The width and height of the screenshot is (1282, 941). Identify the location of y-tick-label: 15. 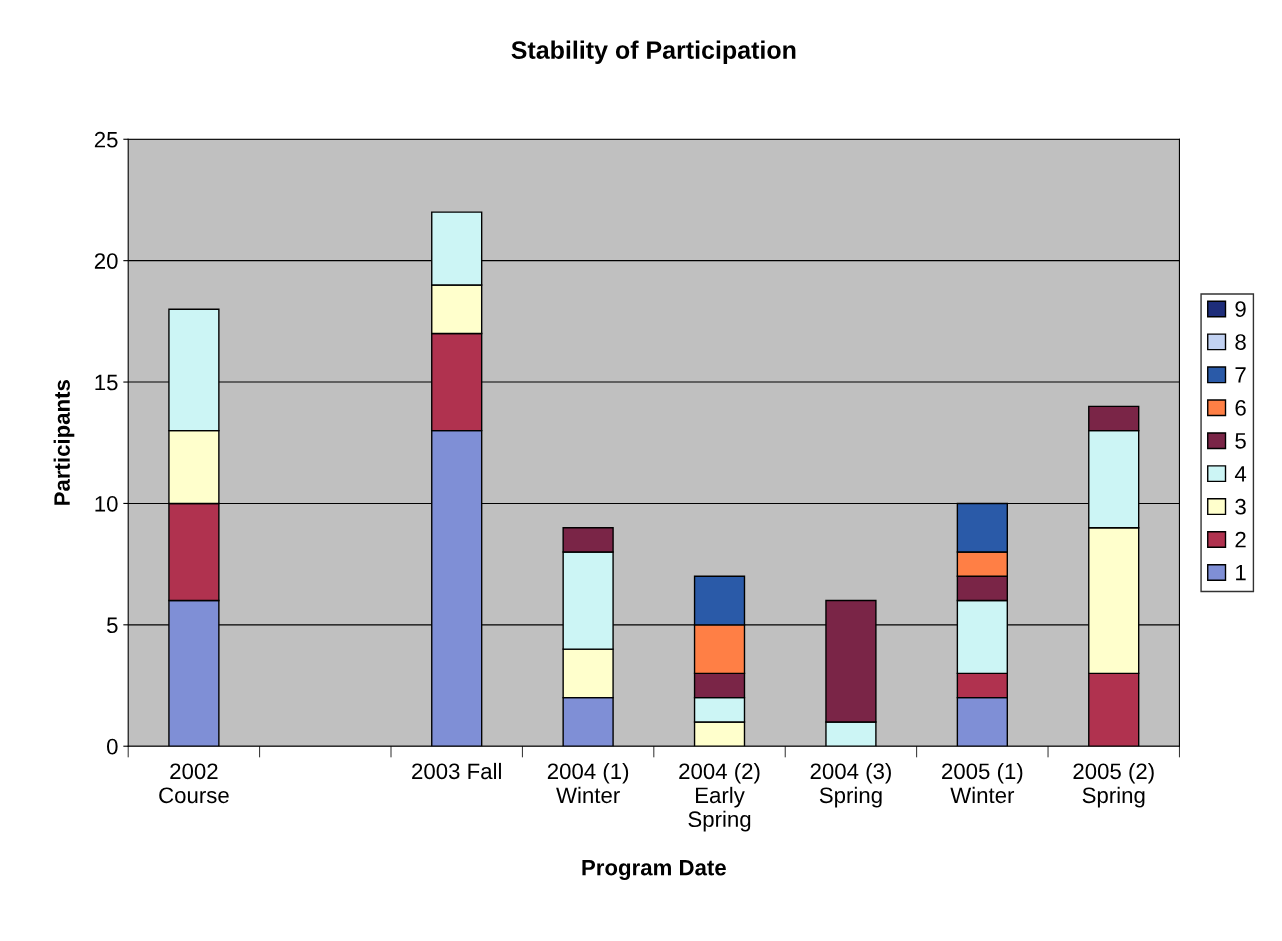
(106, 382).